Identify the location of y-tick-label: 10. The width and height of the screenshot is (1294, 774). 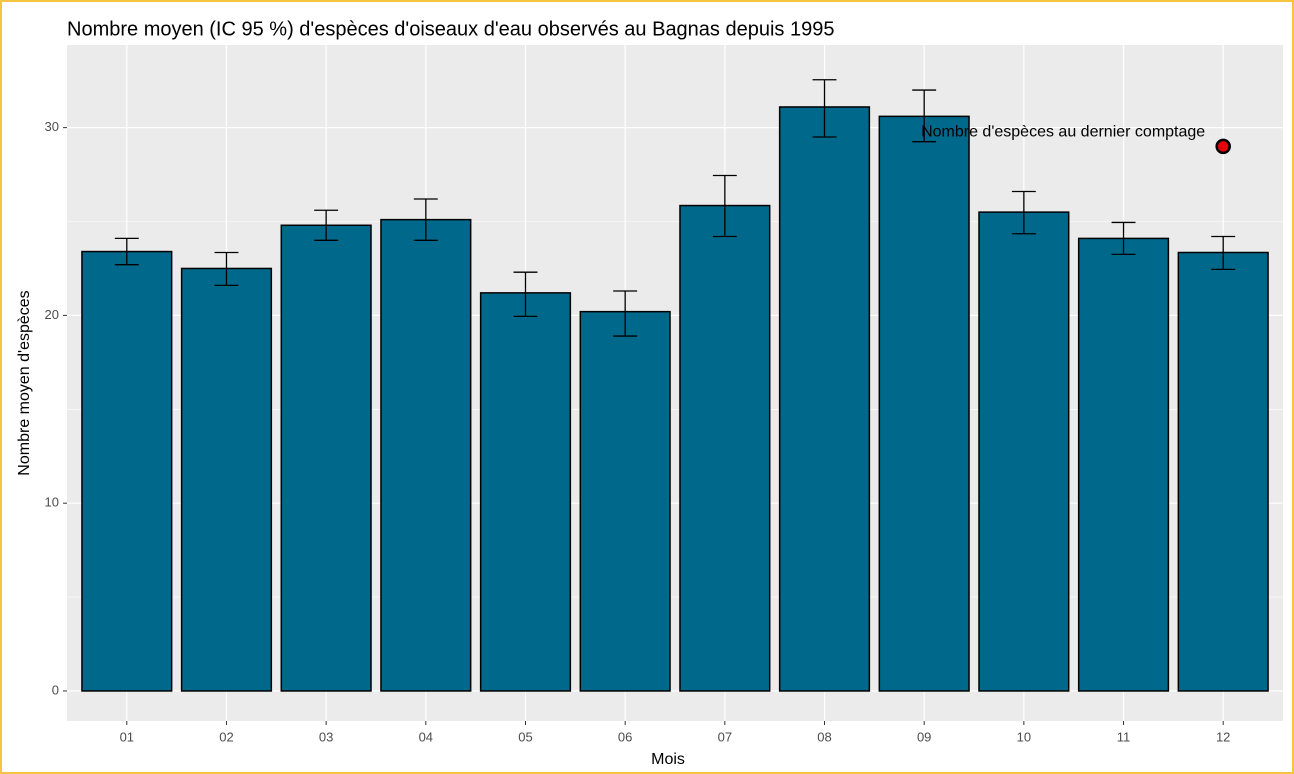
(52, 502).